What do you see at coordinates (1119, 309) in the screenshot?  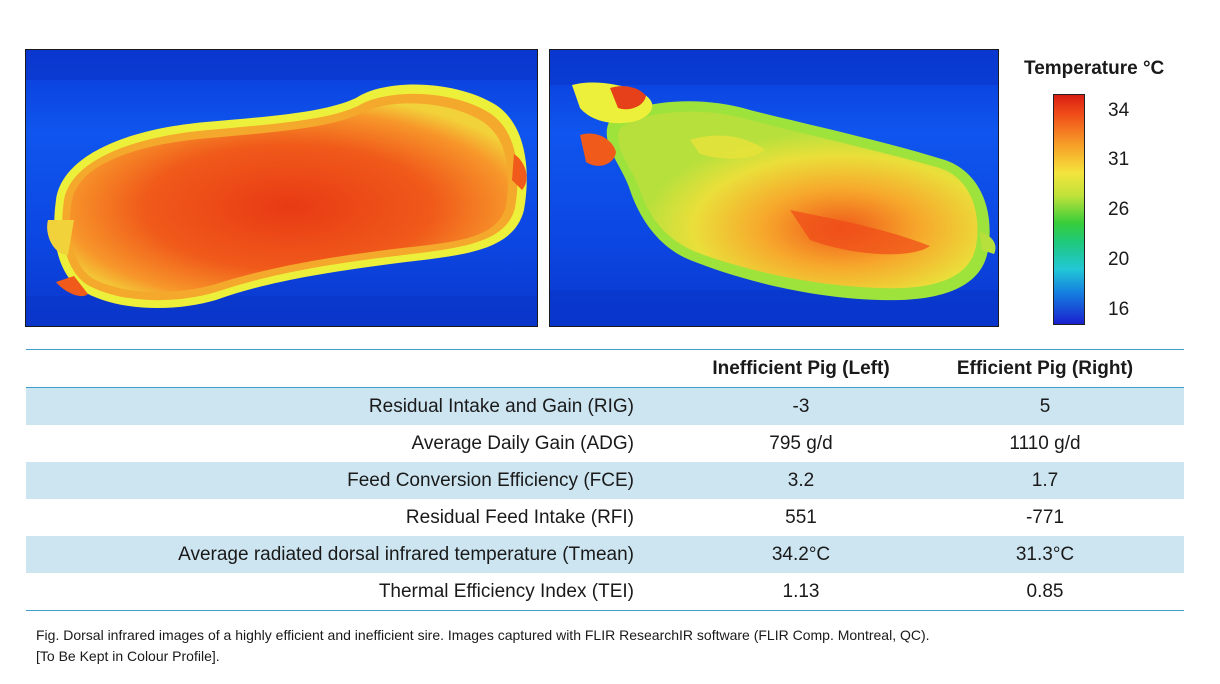 I see `scale-tick-label: 16` at bounding box center [1119, 309].